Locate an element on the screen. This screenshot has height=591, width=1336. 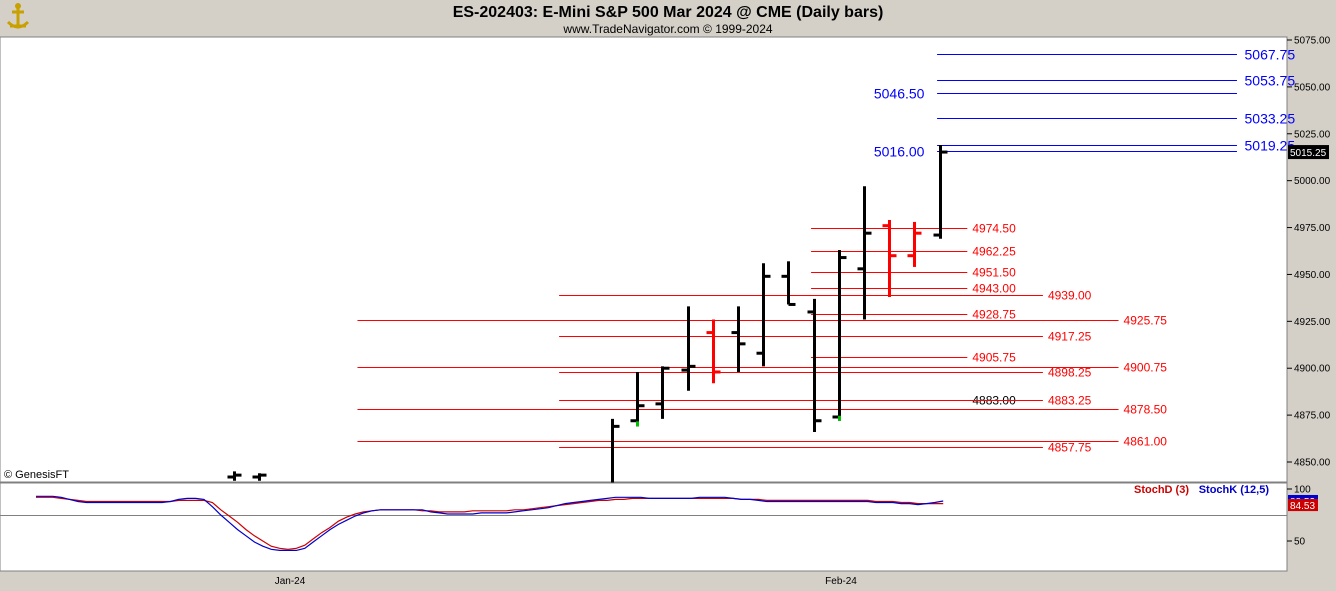
date-label: Jan-24 is located at coordinates (290, 581).